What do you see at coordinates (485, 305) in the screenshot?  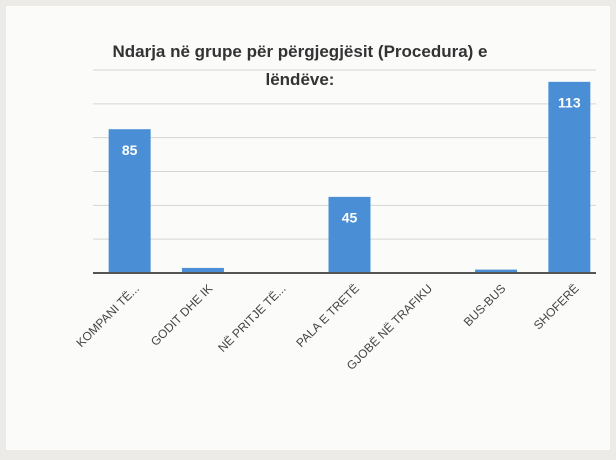 I see `x-tick-label: BUS-BUS` at bounding box center [485, 305].